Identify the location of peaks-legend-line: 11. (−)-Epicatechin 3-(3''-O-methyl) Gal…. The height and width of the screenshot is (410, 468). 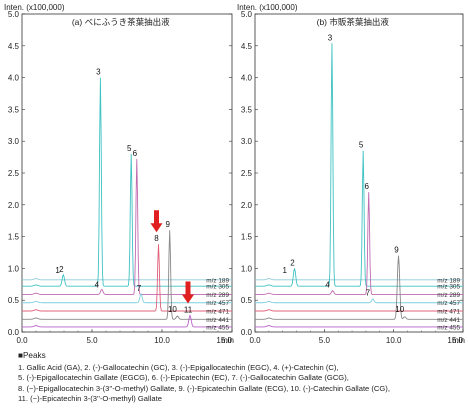
(90, 399).